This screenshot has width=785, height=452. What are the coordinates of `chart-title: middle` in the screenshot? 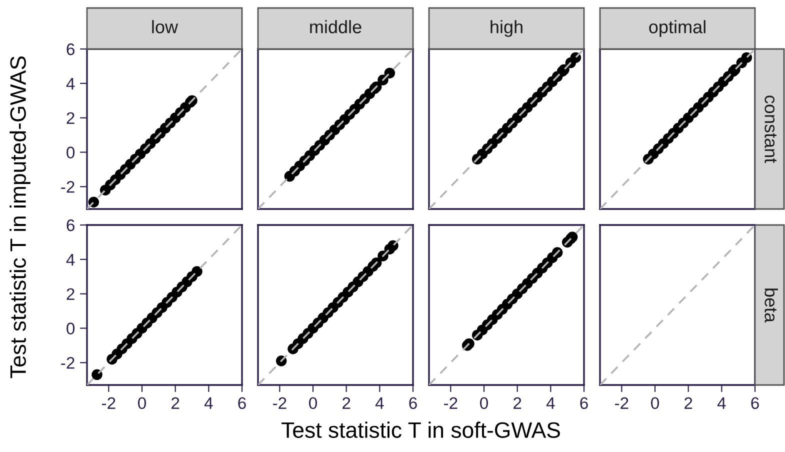 It's located at (336, 27).